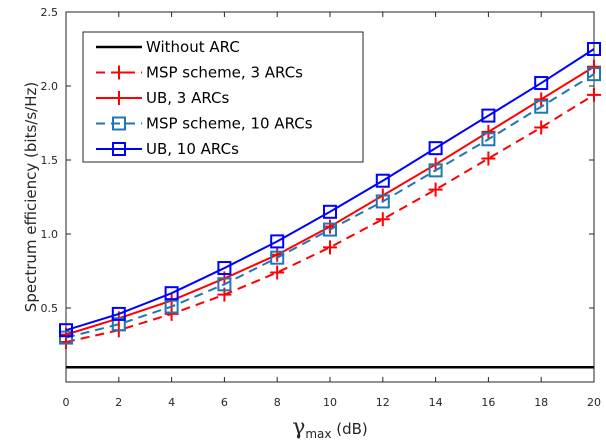  What do you see at coordinates (488, 402) in the screenshot?
I see `x-tick-label: 16` at bounding box center [488, 402].